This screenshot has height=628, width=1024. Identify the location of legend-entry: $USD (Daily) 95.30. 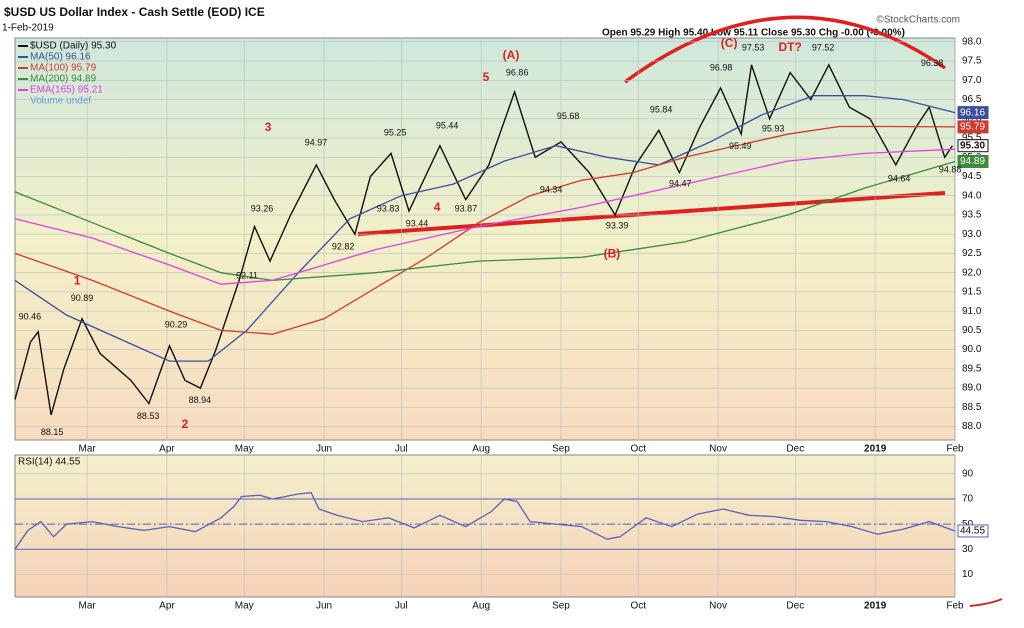
(73, 46).